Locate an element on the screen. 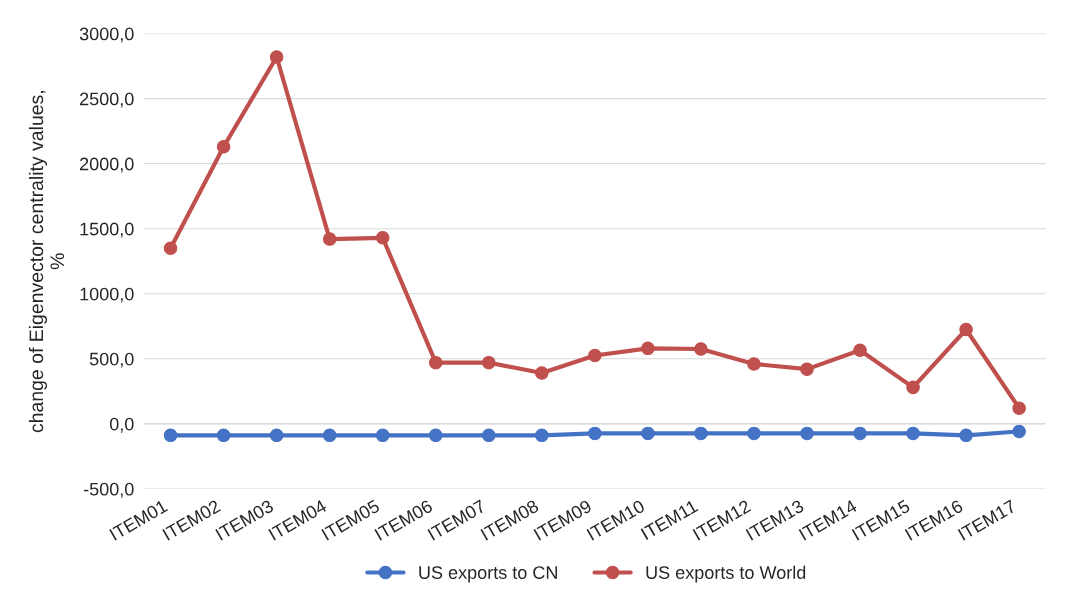 The image size is (1067, 611). y-axis-title: change of Eigenvector centrality values, % is located at coordinates (46, 262).